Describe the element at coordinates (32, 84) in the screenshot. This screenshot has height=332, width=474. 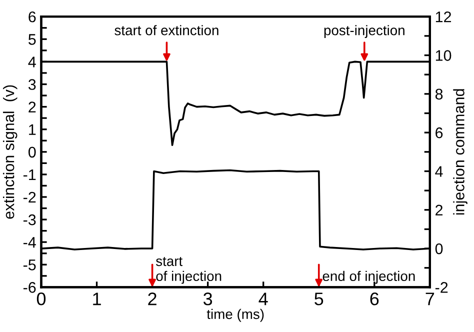
I see `y-tick-label: 3` at that location.